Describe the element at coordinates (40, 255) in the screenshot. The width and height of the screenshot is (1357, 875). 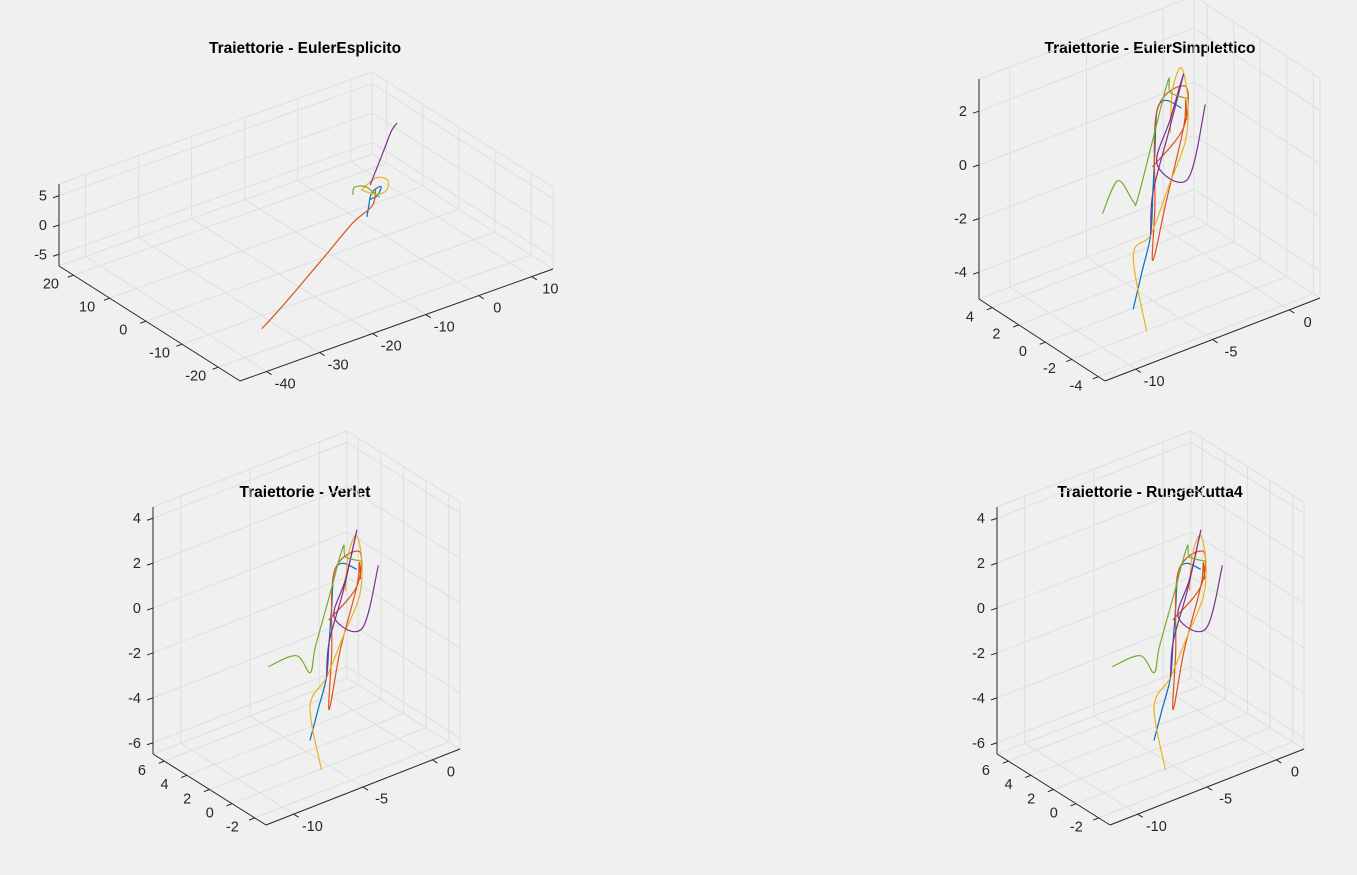
I see `z-tick-label: -5` at that location.